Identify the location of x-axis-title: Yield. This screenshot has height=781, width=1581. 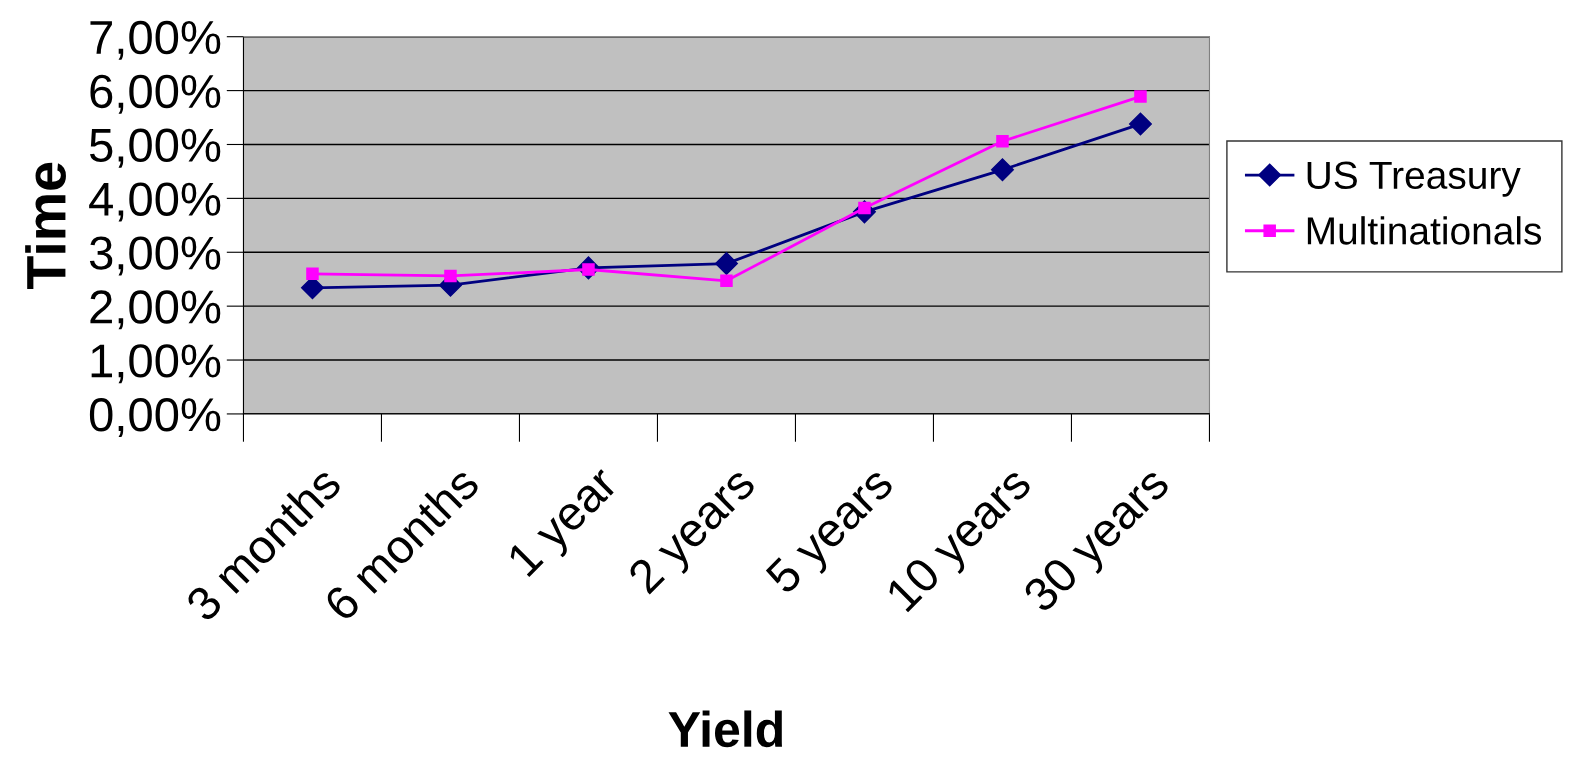
(725, 729).